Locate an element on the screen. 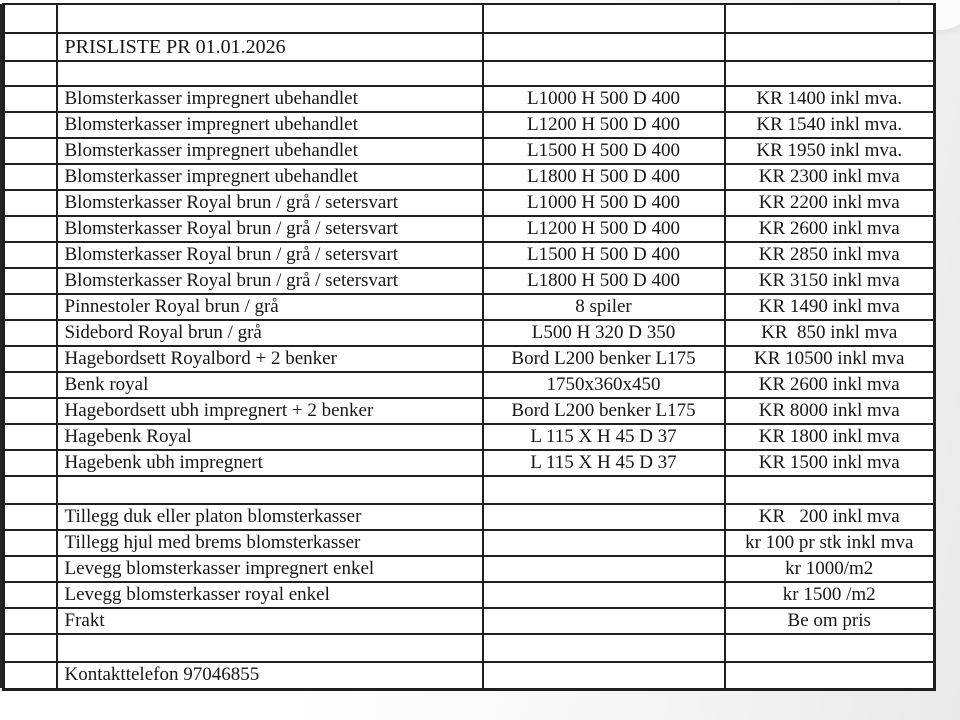 The height and width of the screenshot is (720, 960). price-cell: KR 1950 inkl mva. is located at coordinates (829, 151).